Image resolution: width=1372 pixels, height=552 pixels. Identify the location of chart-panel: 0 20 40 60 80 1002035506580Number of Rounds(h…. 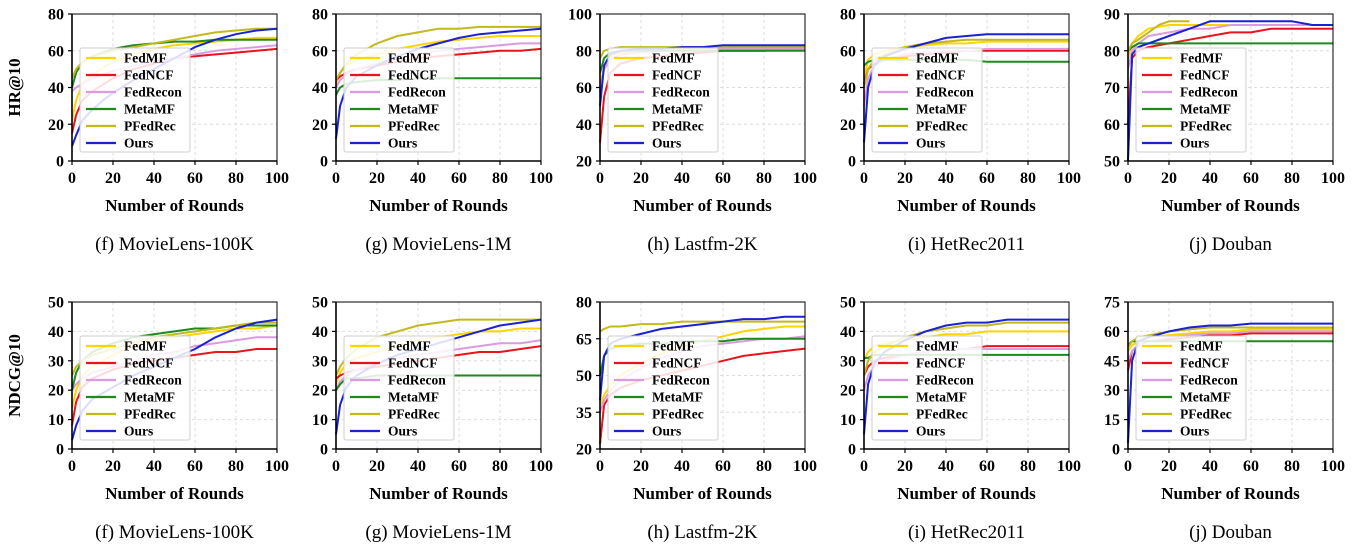
(696, 419).